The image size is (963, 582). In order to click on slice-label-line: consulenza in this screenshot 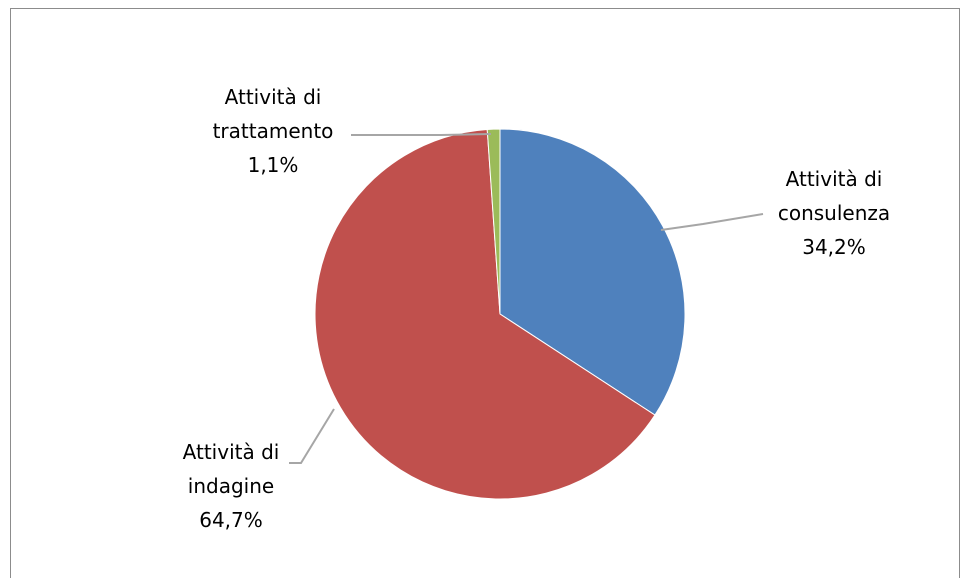, I will do `click(834, 213)`.